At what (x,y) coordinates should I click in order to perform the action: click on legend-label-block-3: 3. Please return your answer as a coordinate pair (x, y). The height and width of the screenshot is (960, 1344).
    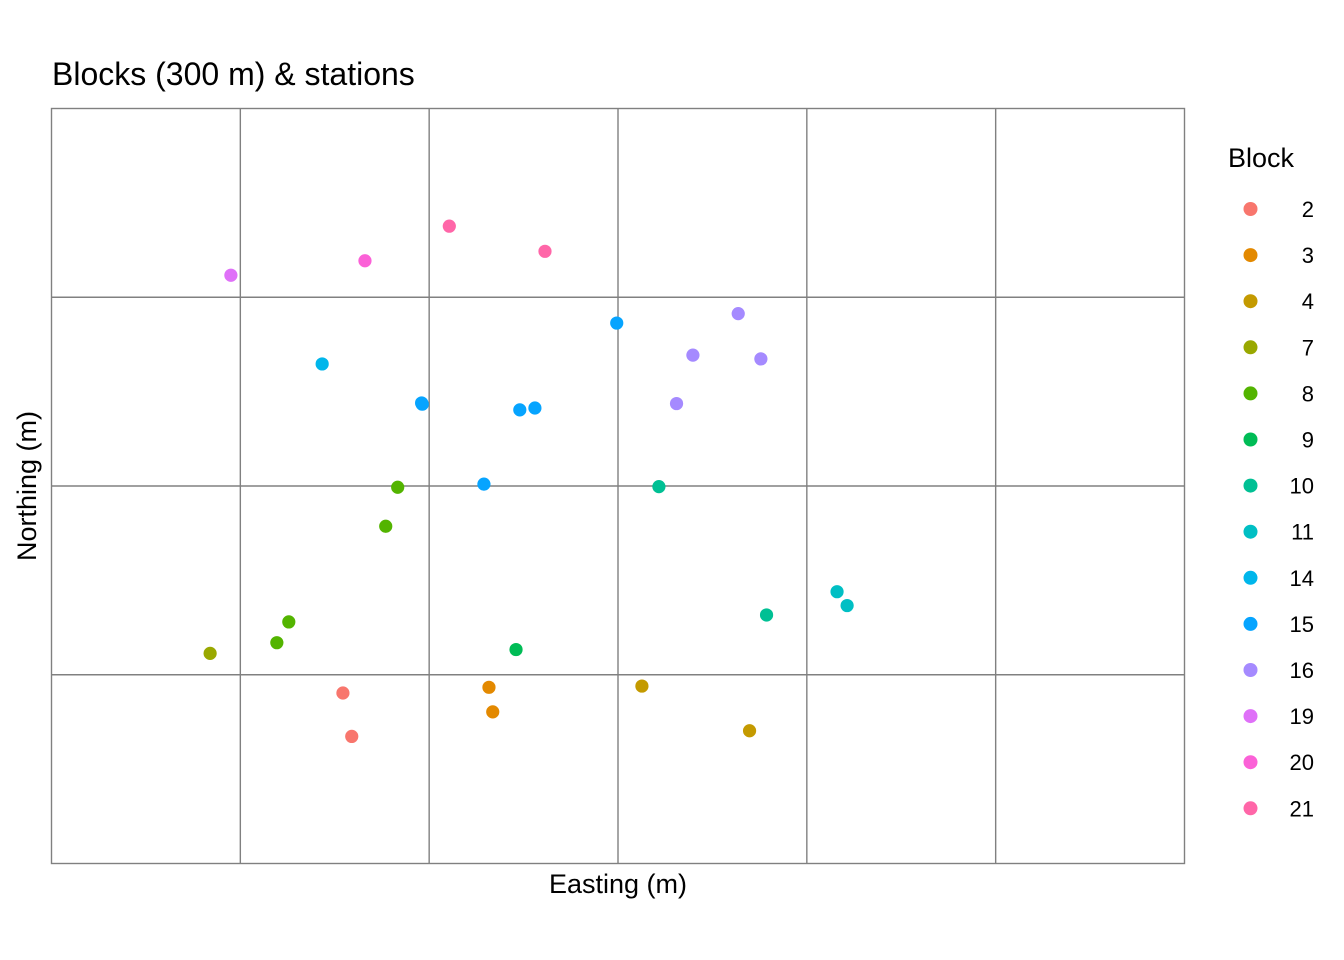
    Looking at the image, I should click on (1308, 255).